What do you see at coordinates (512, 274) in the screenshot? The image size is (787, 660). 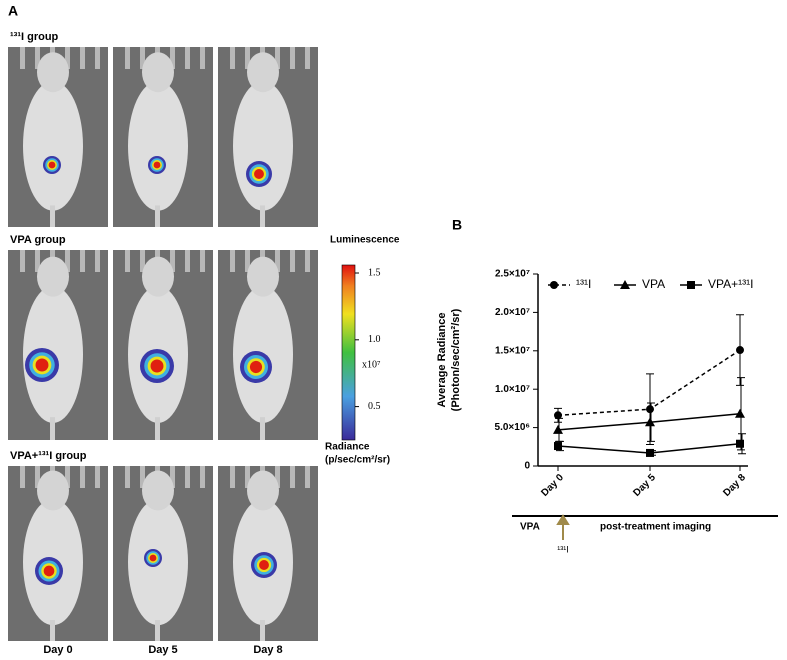 I see `y-tick-label: 2.5×10⁷` at bounding box center [512, 274].